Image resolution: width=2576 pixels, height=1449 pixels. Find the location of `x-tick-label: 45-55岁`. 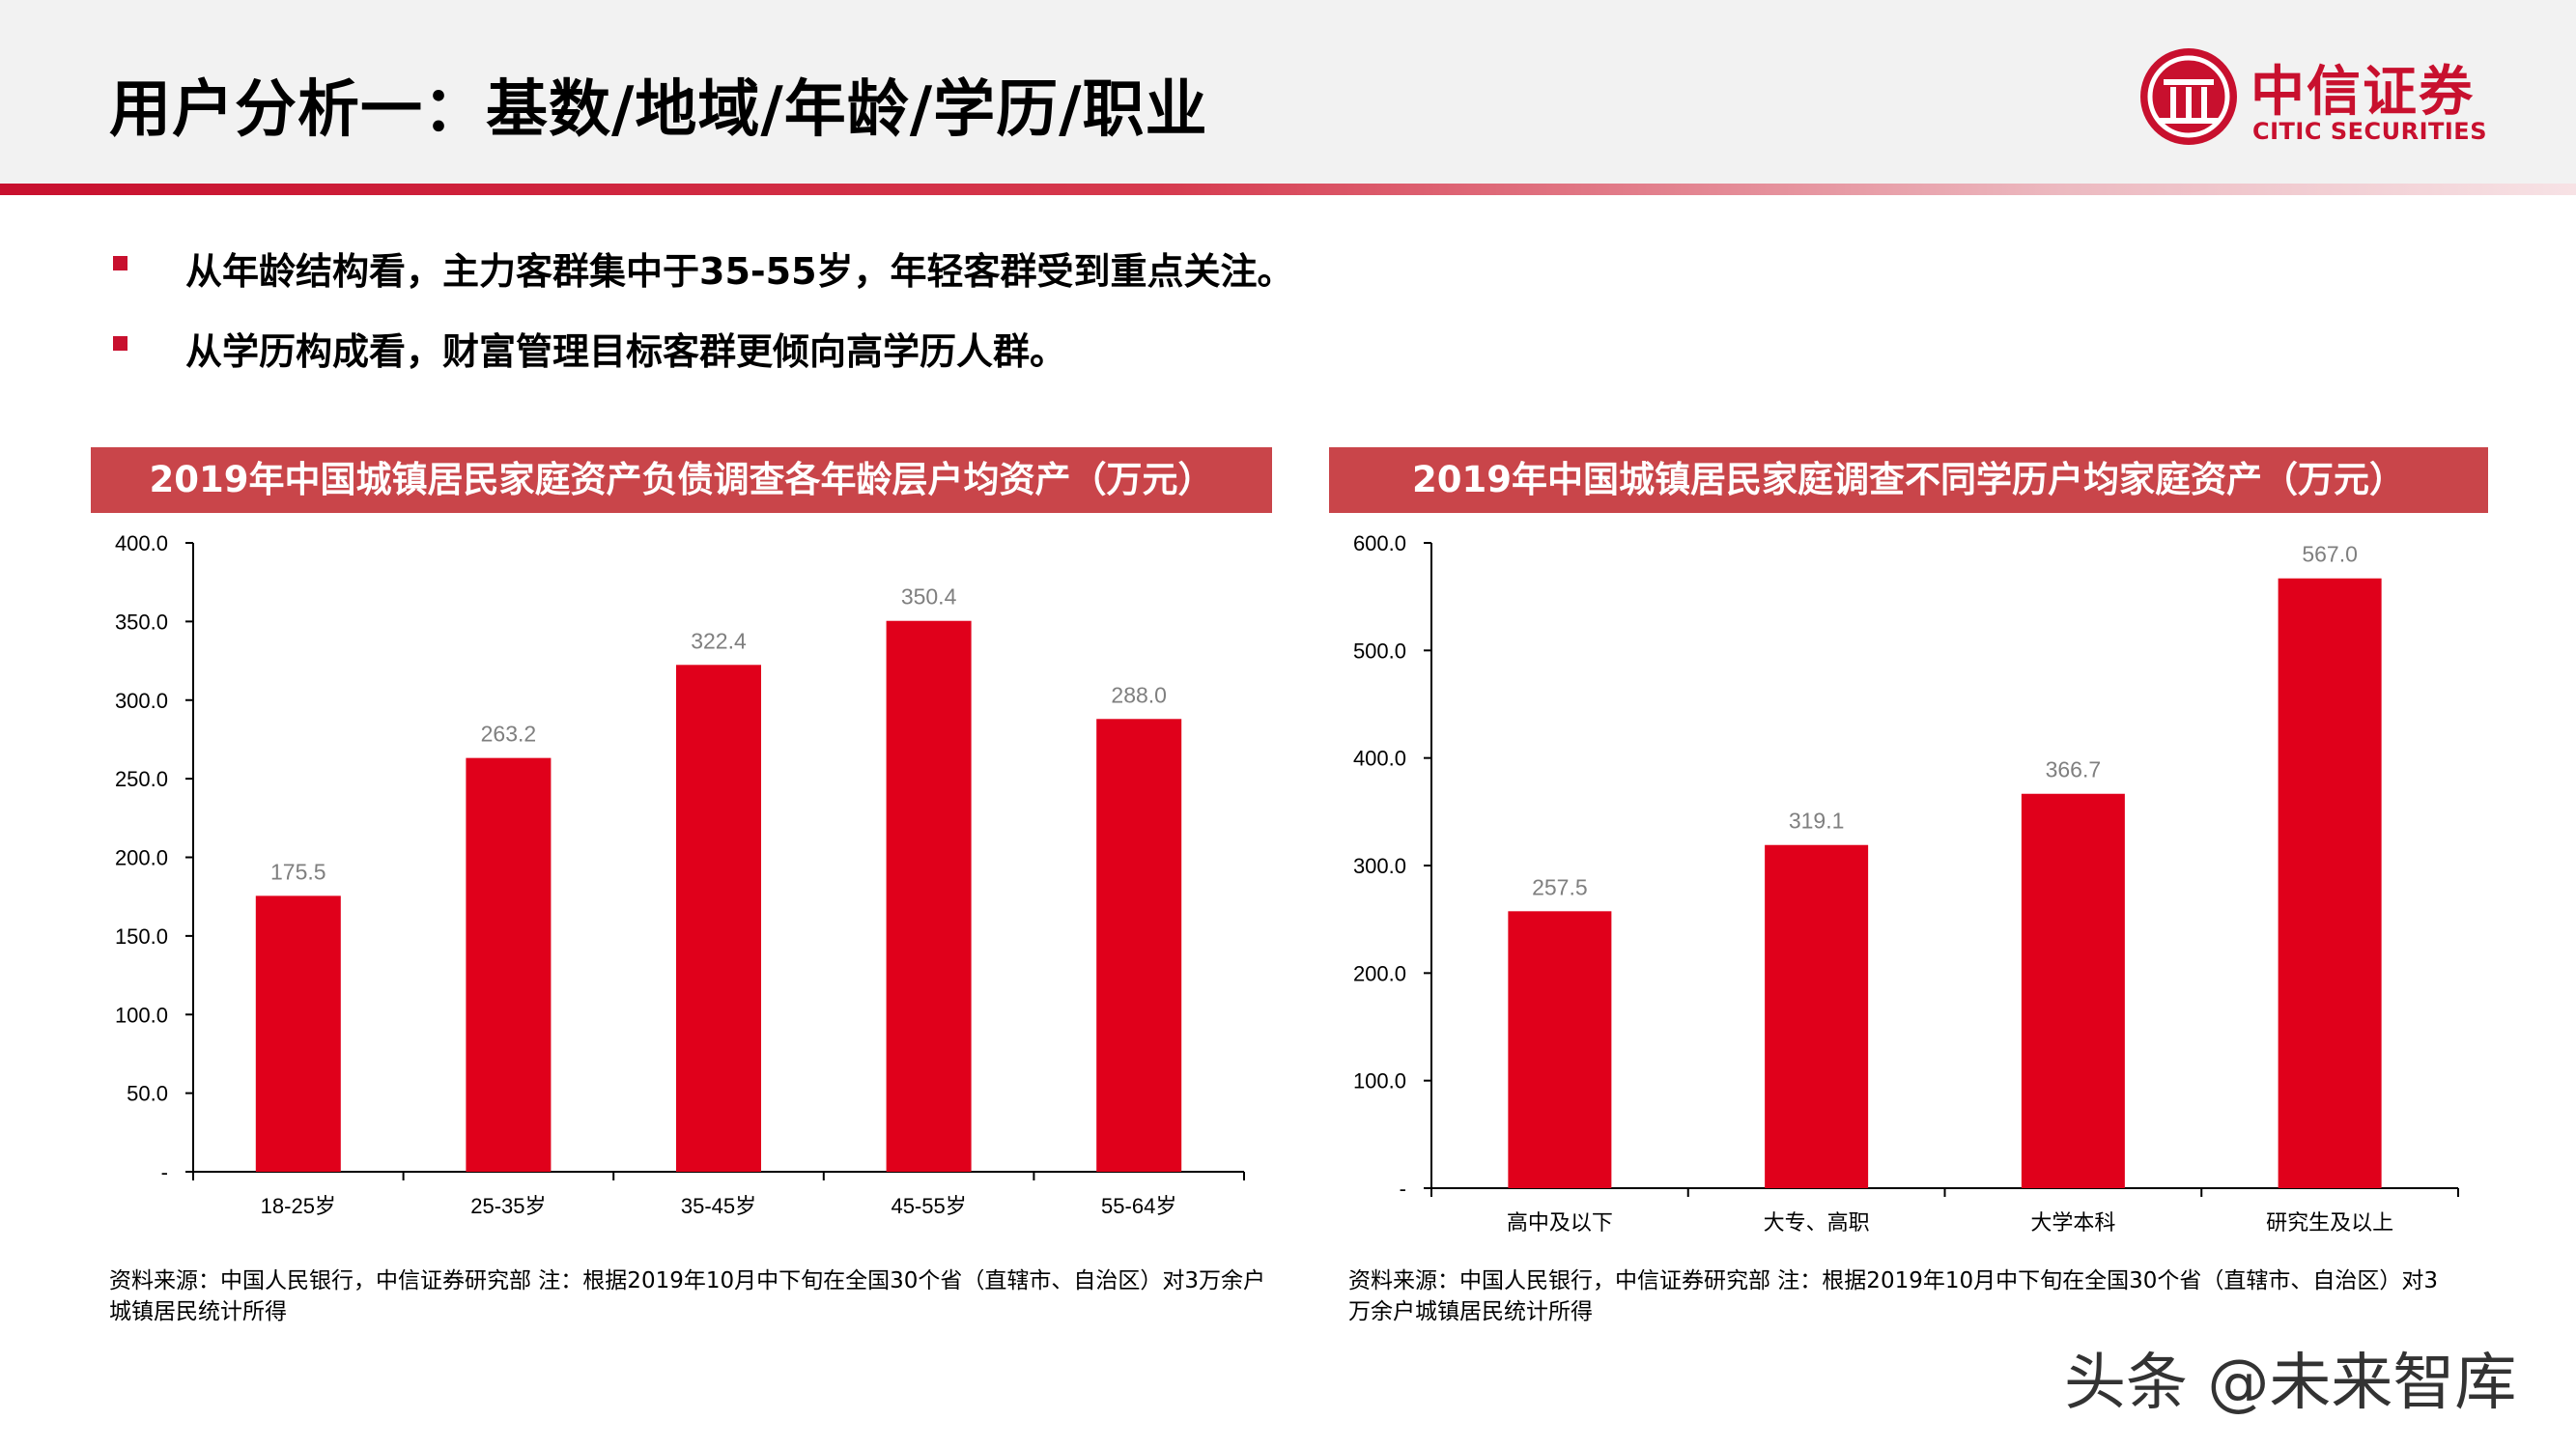

x-tick-label: 45-55岁 is located at coordinates (928, 1206).